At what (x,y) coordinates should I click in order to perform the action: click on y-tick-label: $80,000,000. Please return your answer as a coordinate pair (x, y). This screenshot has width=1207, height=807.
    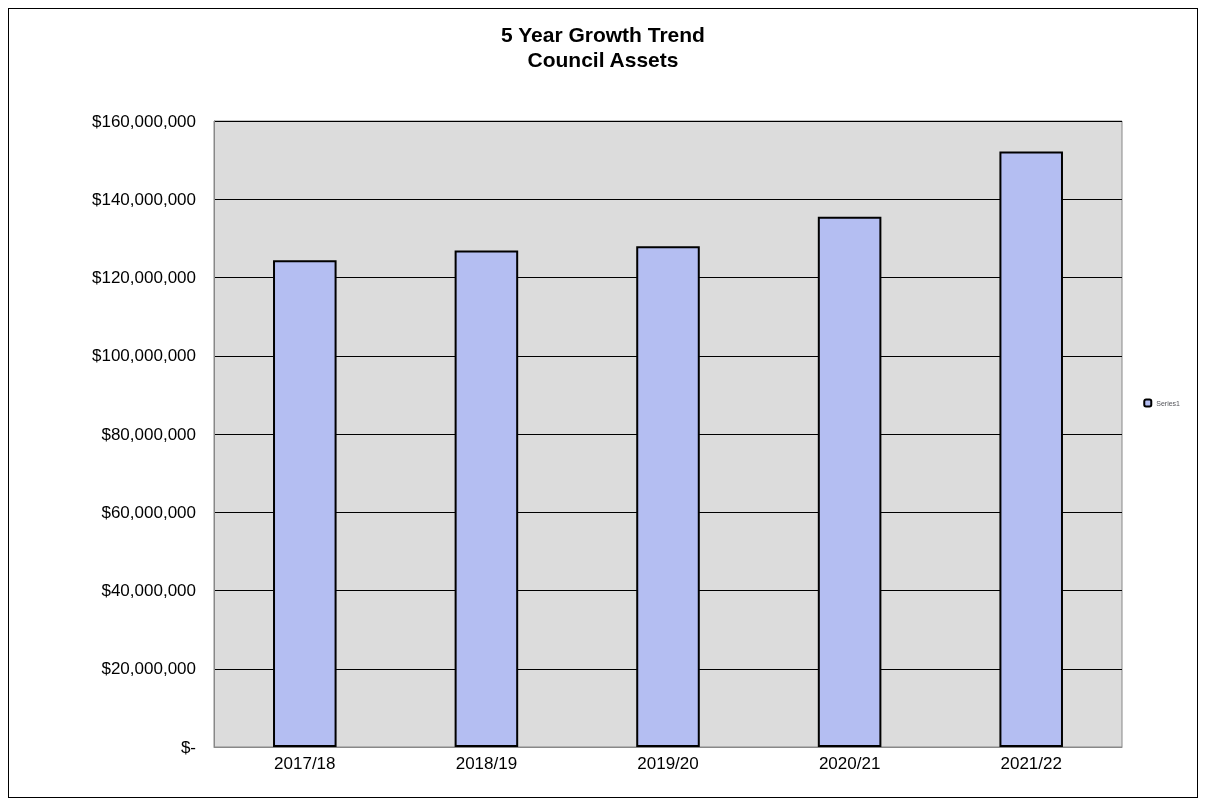
    Looking at the image, I should click on (148, 434).